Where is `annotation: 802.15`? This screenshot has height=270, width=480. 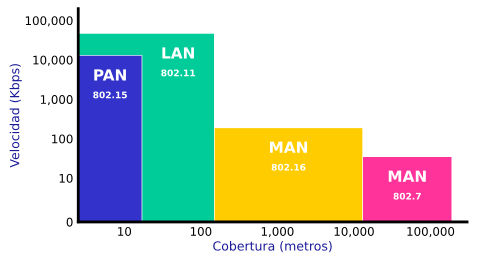 annotation: 802.15 is located at coordinates (110, 94).